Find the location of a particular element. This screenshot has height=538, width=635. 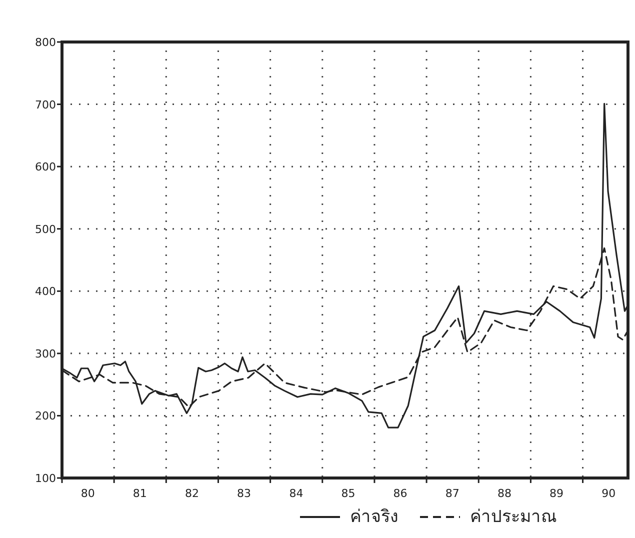

x-tick-label: 85 is located at coordinates (348, 493).